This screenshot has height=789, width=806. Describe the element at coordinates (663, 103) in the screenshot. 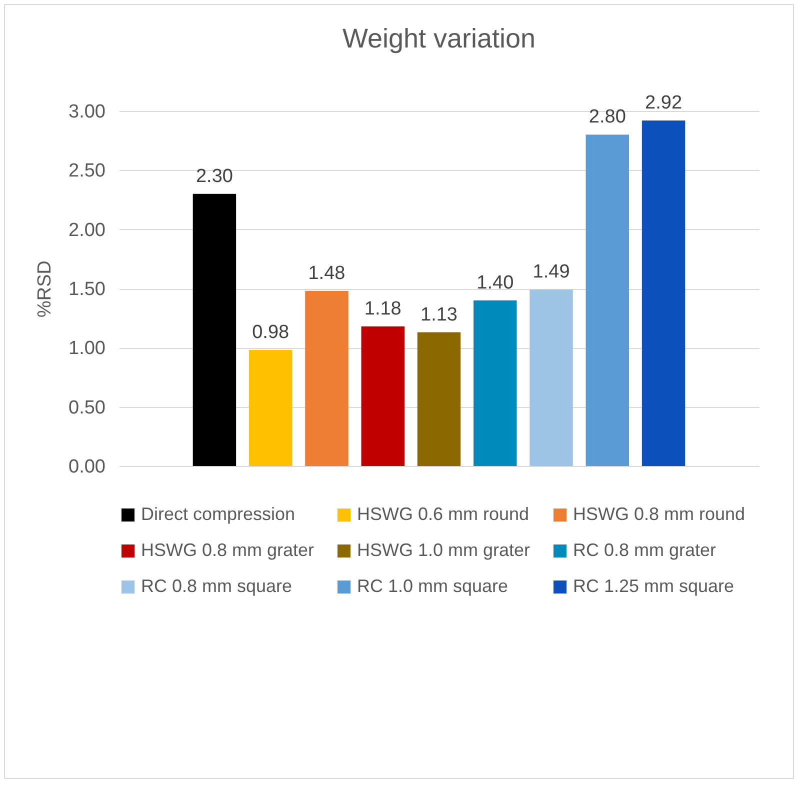

I see `data-label: 2.92` at that location.